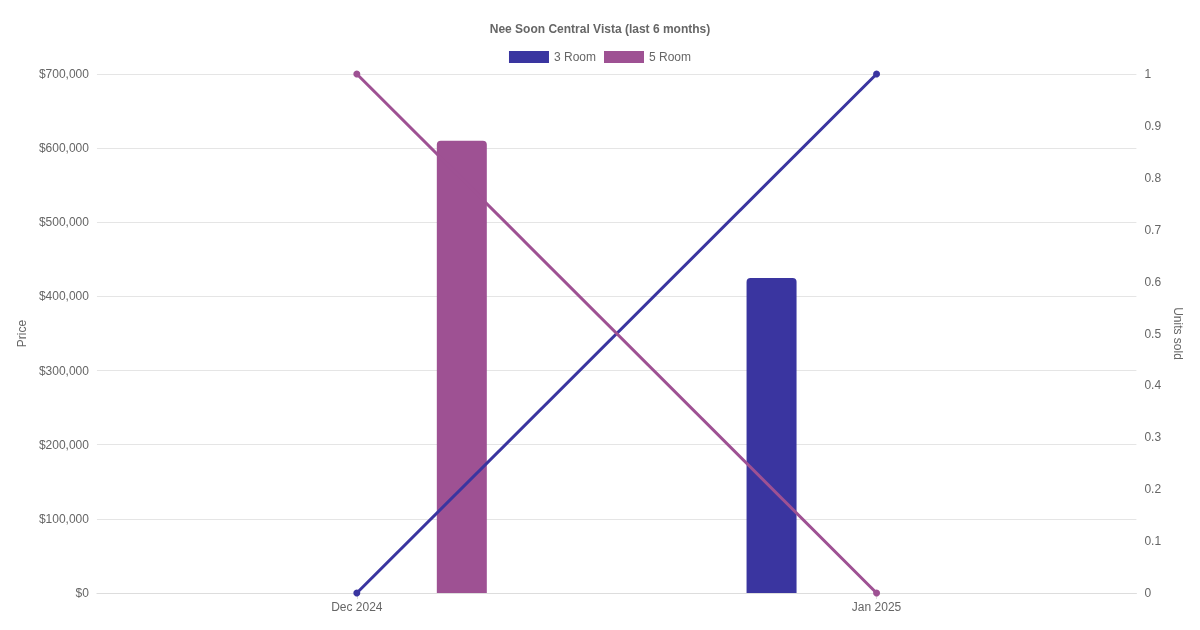 This screenshot has height=630, width=1200. Describe the element at coordinates (64, 518) in the screenshot. I see `y-tick-label: $100,000` at that location.